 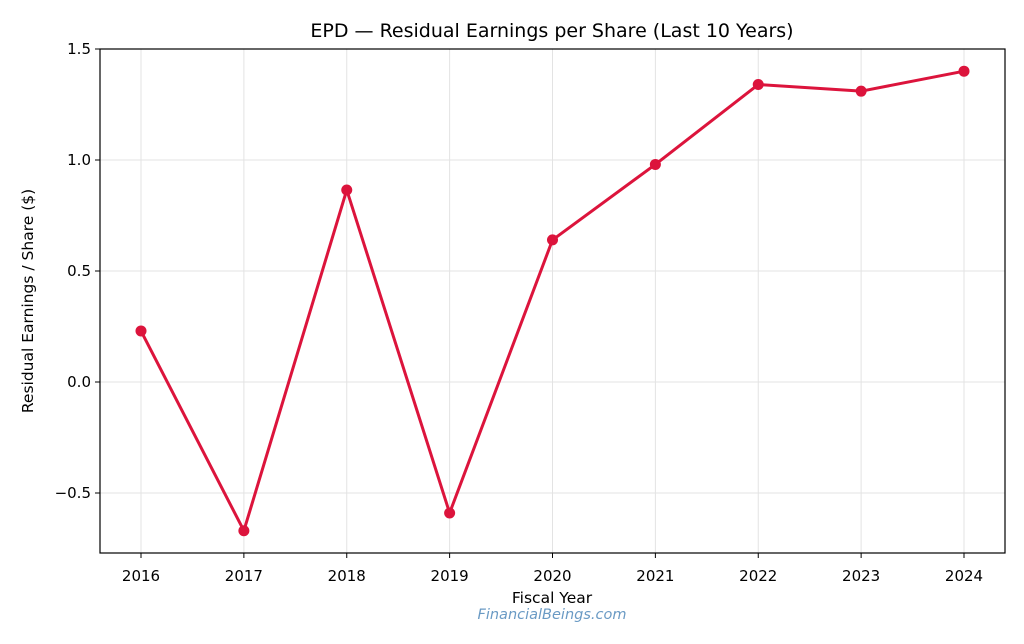 I want to click on x-tick-label: 2018, so click(x=347, y=576).